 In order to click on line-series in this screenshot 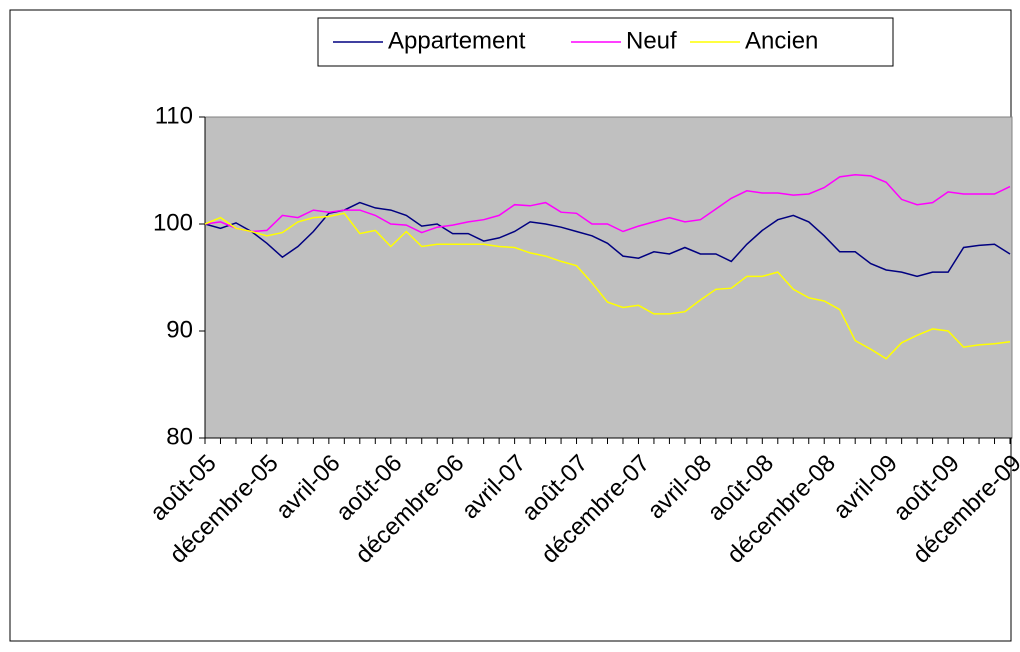, I will do `click(607, 204)`.